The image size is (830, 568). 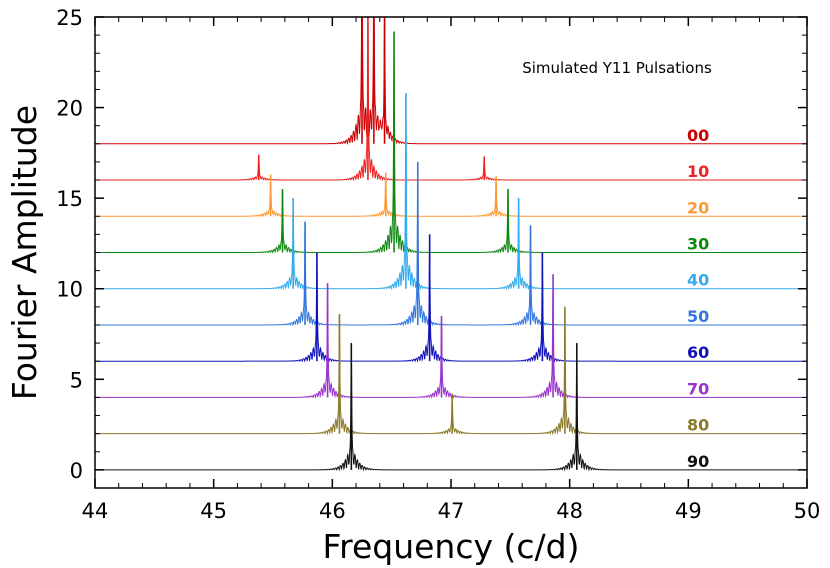 I want to click on chart-title: Simulated Y11 Pulsations, so click(x=617, y=68).